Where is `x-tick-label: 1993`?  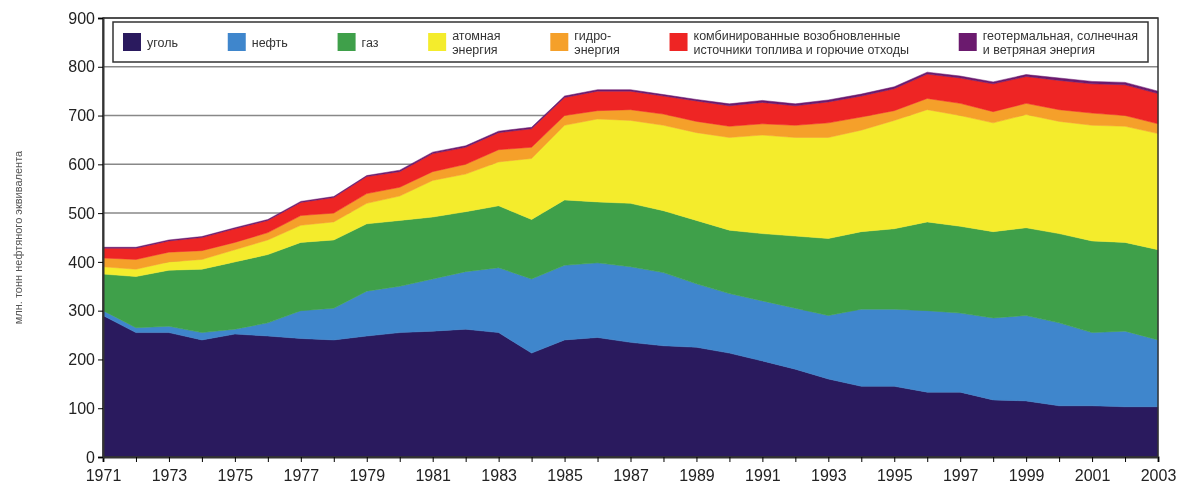
x-tick-label: 1993 is located at coordinates (829, 475).